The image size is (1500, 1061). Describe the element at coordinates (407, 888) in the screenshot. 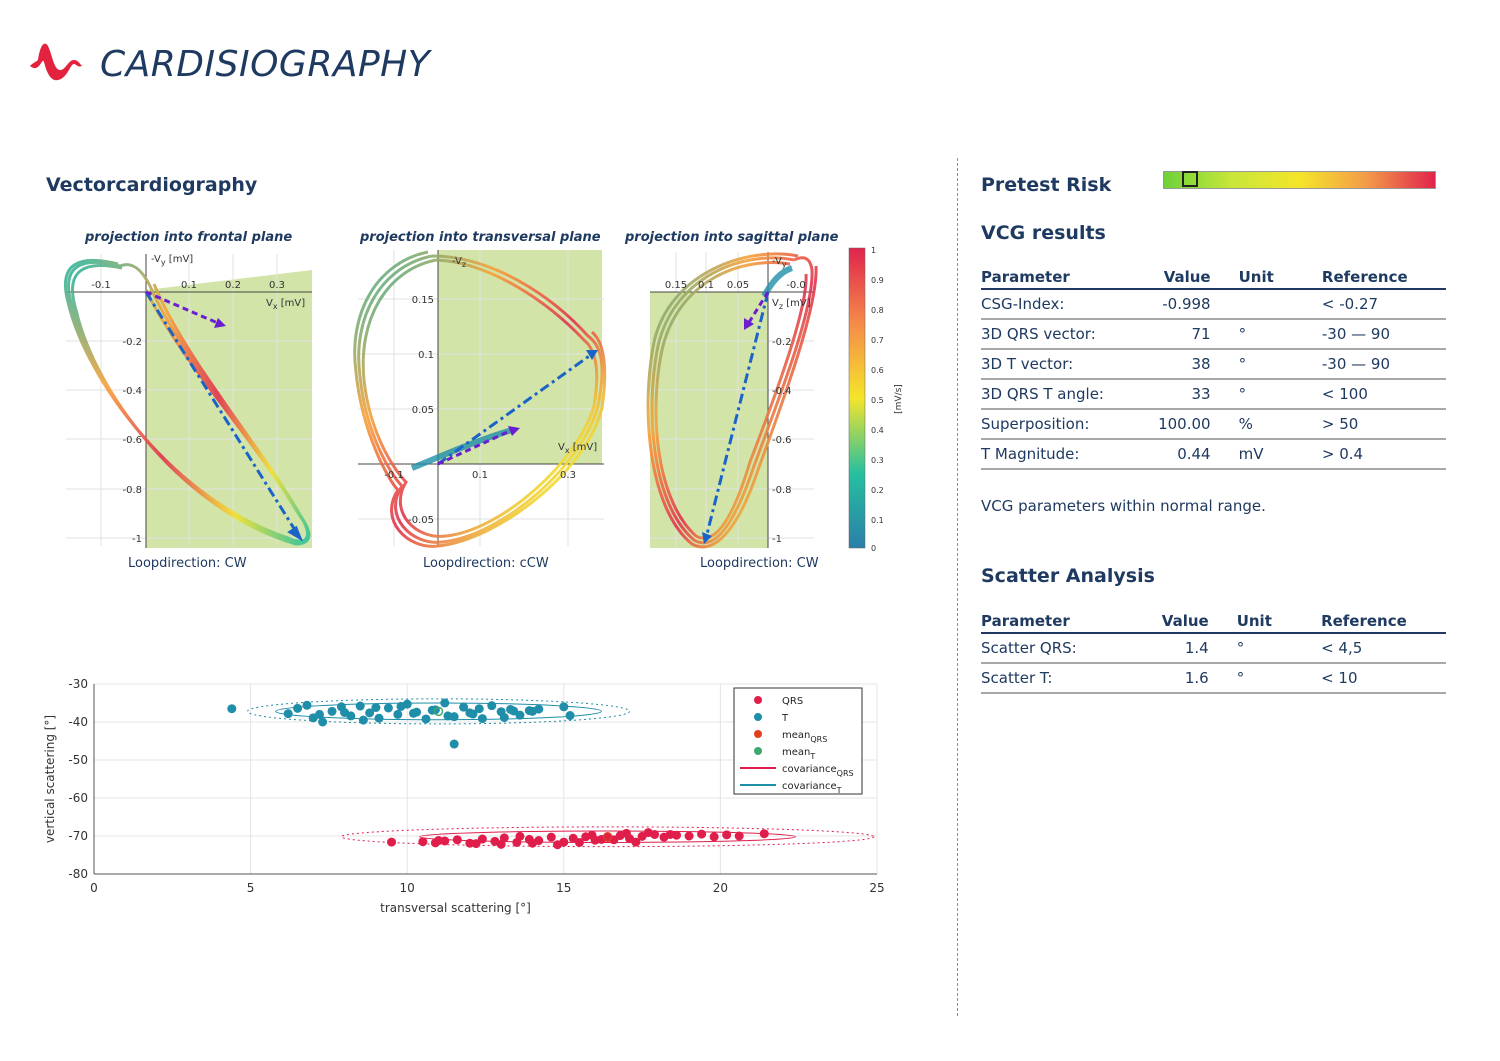

I see `x-tick-label: 10` at that location.